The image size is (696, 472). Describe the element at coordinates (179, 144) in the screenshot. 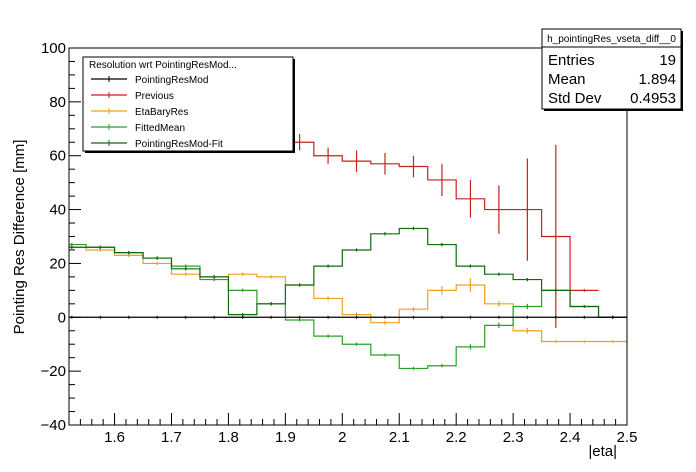

I see `legend-entry: PointingResMod-Fit` at that location.